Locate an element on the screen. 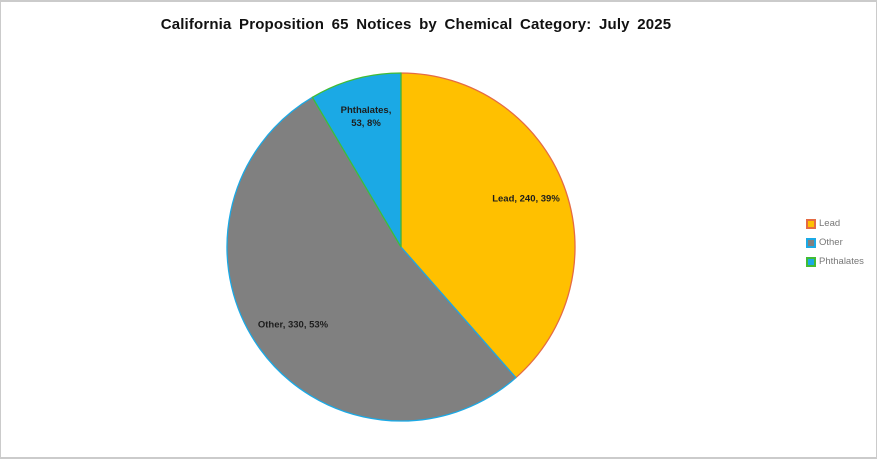  legend-label-other: Other is located at coordinates (831, 242).